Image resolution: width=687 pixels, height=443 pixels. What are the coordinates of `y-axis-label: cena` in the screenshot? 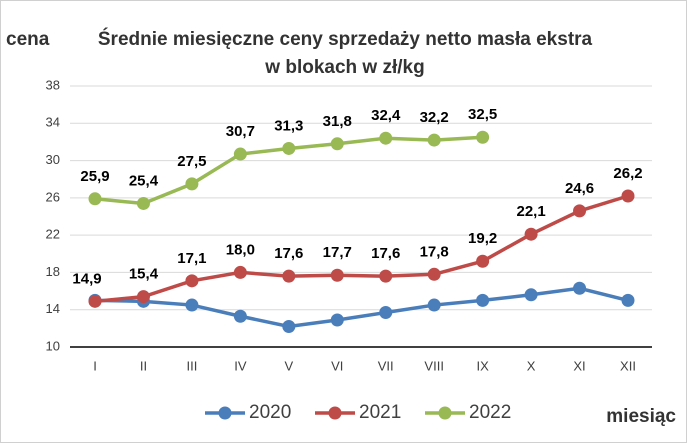 It's located at (28, 39).